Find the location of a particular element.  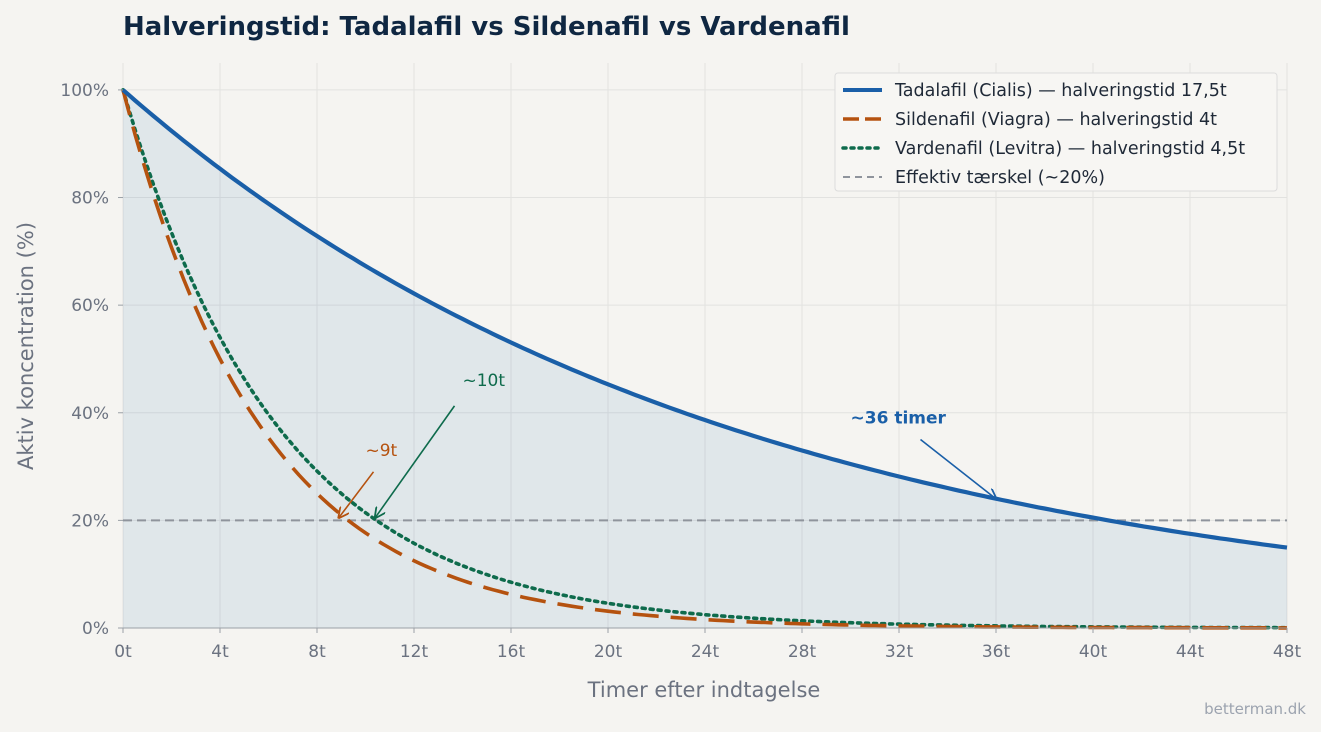

annotation-label-2: ~36 timer is located at coordinates (899, 419).